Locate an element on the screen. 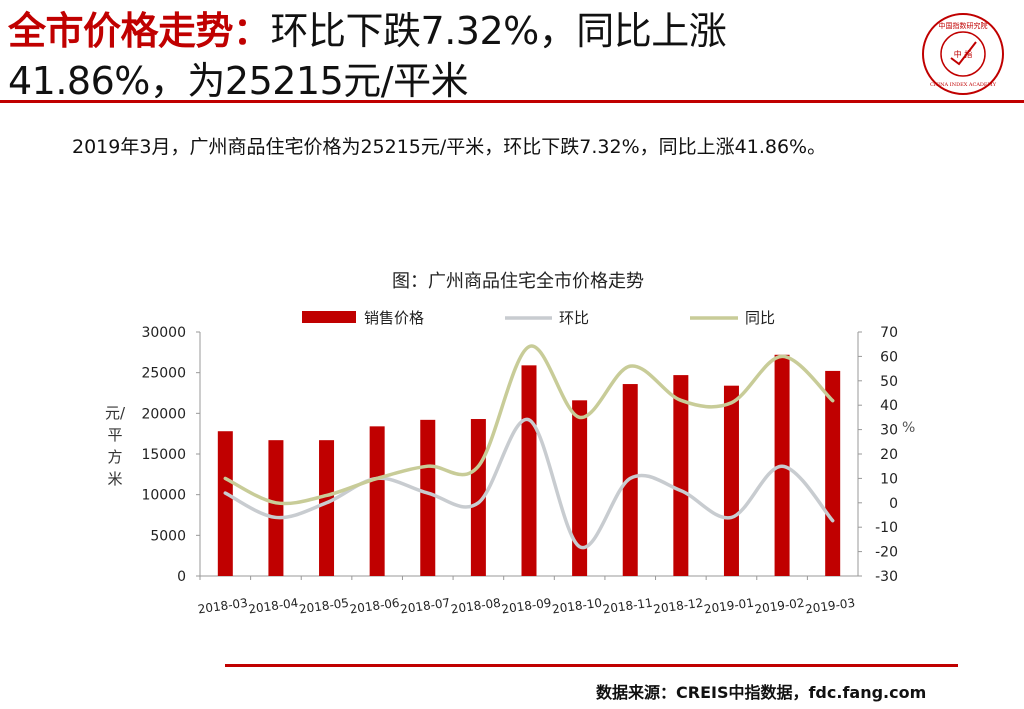  y-tick-label-right: -20 is located at coordinates (886, 553).